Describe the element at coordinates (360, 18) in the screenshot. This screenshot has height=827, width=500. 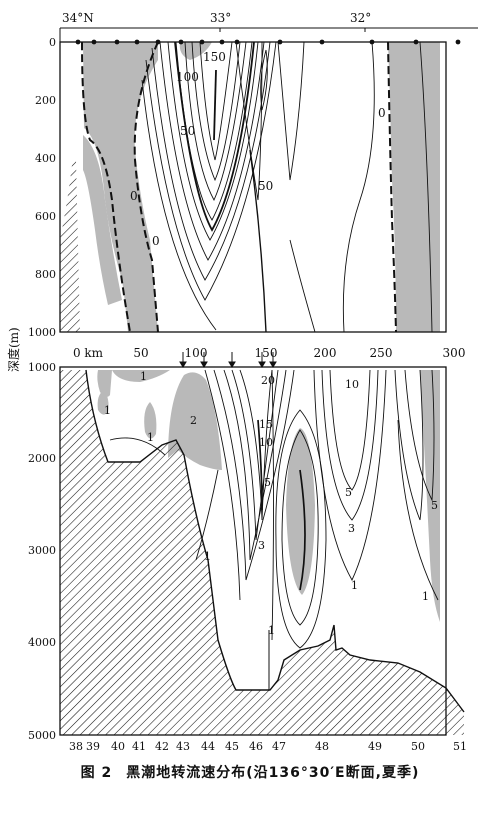
I see `lat-label-32: 32°` at that location.